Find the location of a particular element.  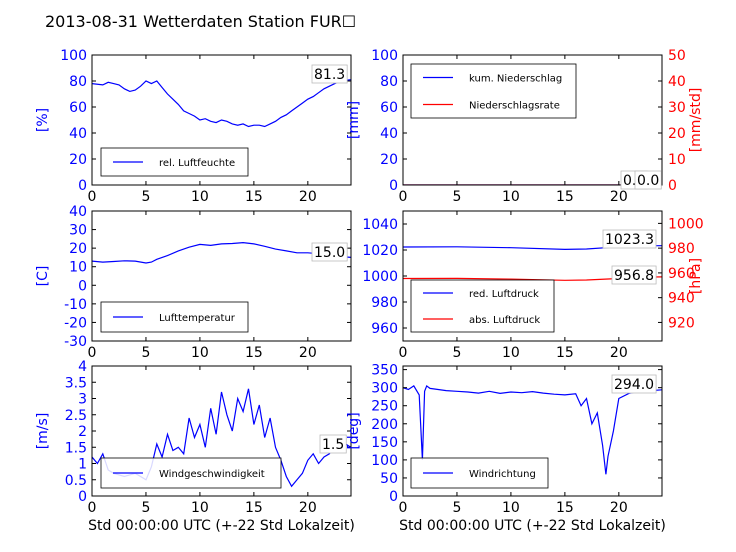

y2-axis-label: [hPa] is located at coordinates (696, 276).